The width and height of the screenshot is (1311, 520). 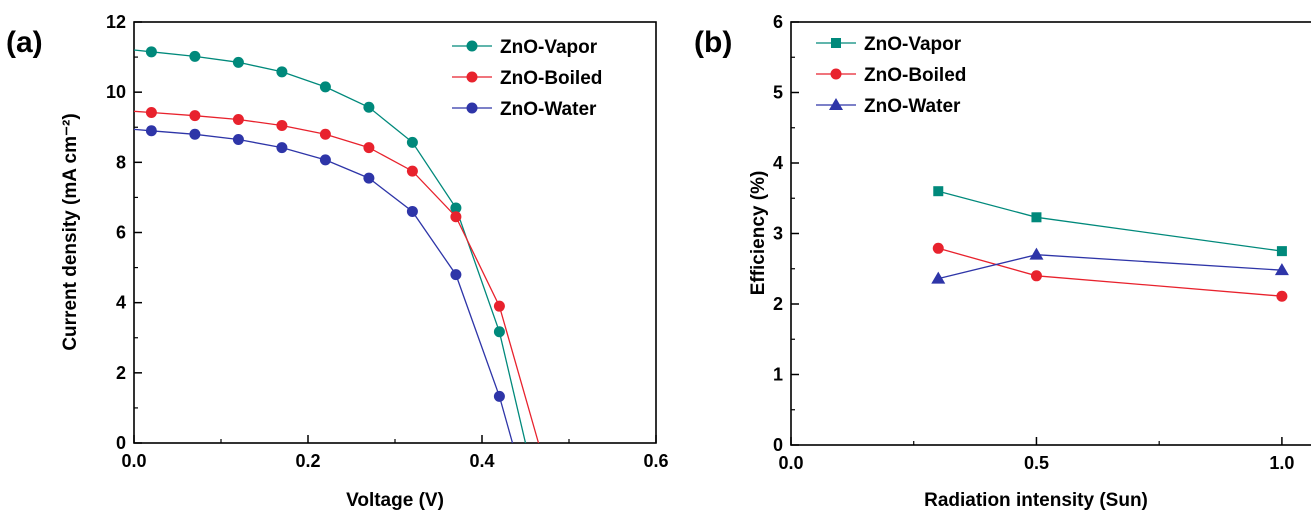 What do you see at coordinates (548, 109) in the screenshot?
I see `panel-a-legend-label: ZnO-Water` at bounding box center [548, 109].